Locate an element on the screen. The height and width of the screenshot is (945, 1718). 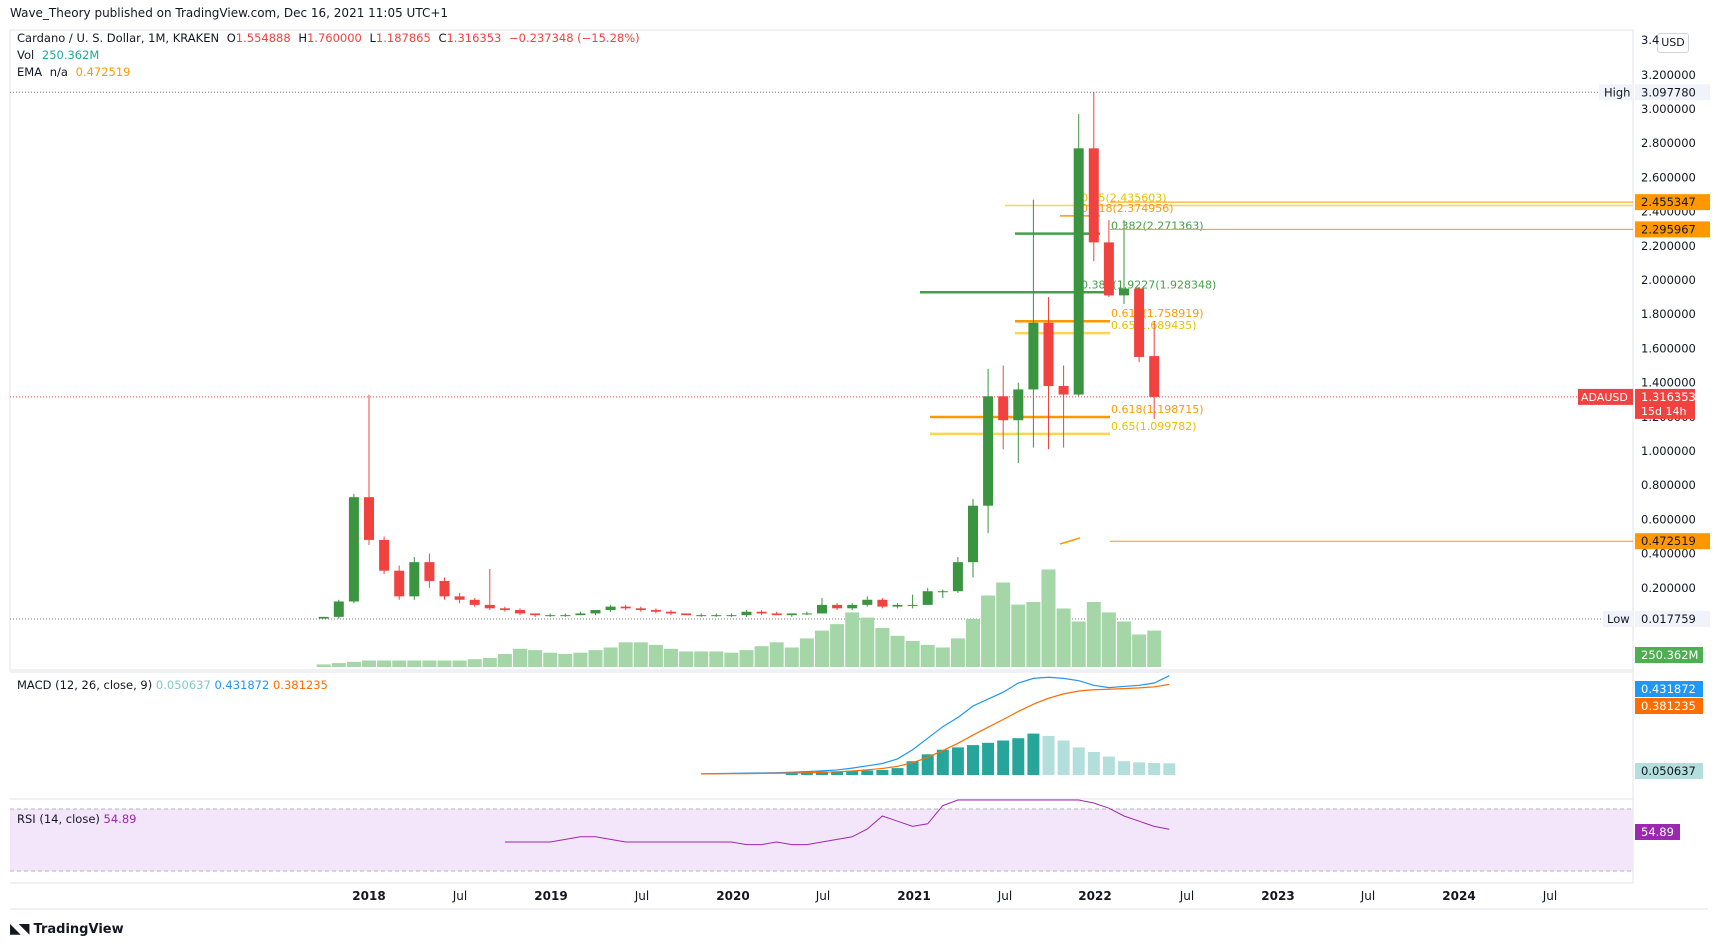
symbol-name: Cardano / U. S. Dollar, 1M, KRAKEN is located at coordinates (118, 38).